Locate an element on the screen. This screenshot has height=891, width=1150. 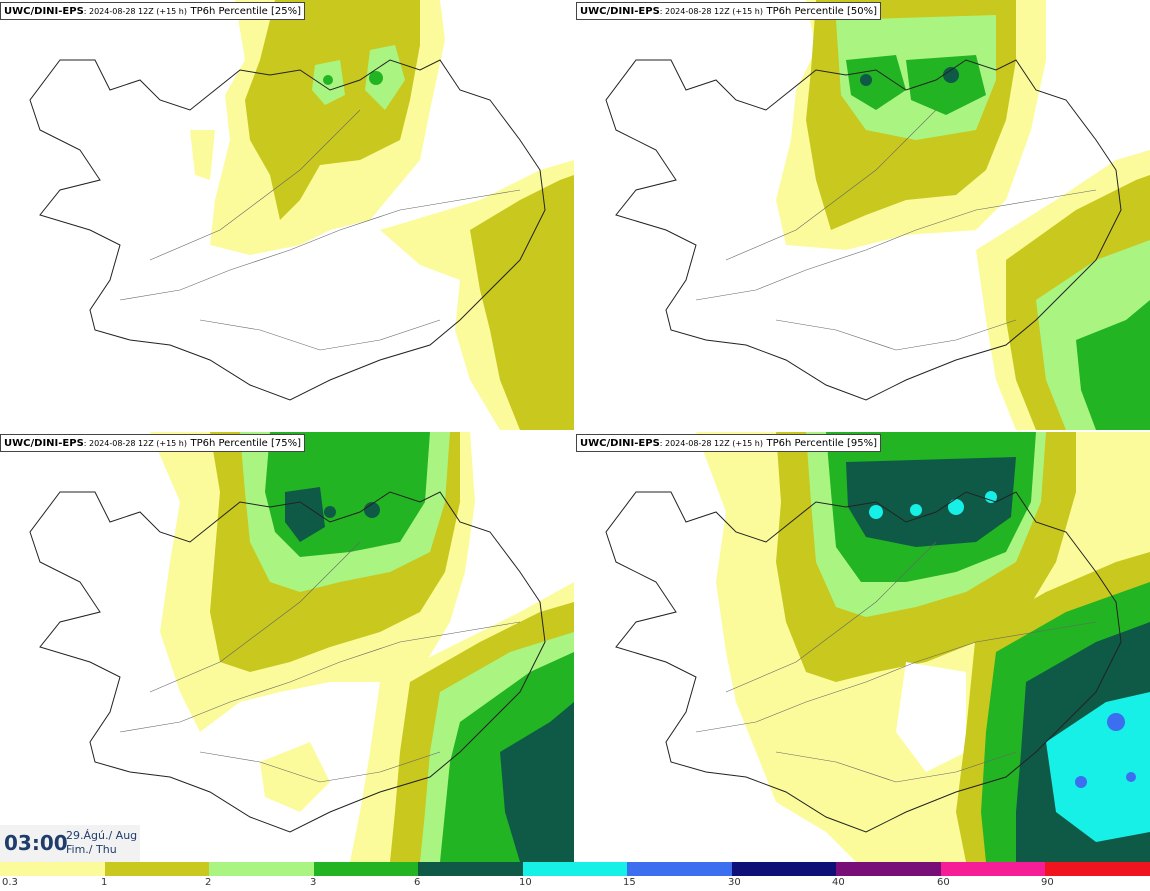
product-name: TP6h Percentile [50%] is located at coordinates (822, 11).